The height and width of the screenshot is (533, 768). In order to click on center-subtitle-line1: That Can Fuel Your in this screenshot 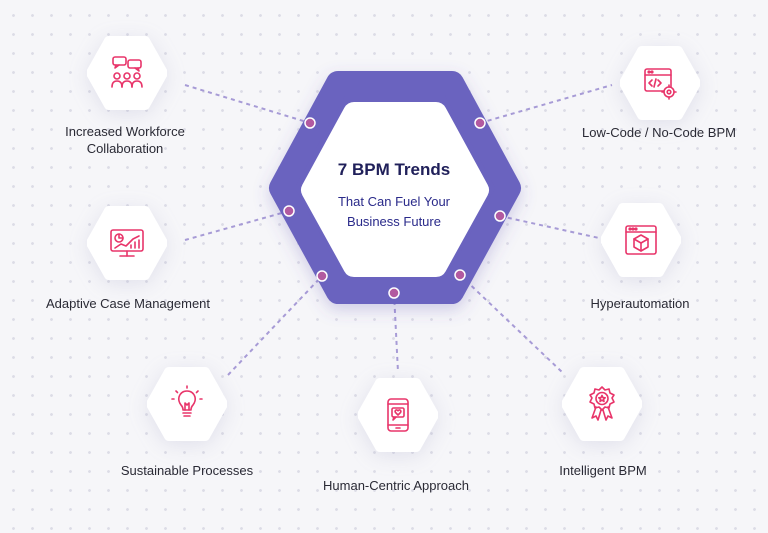, I will do `click(394, 201)`.